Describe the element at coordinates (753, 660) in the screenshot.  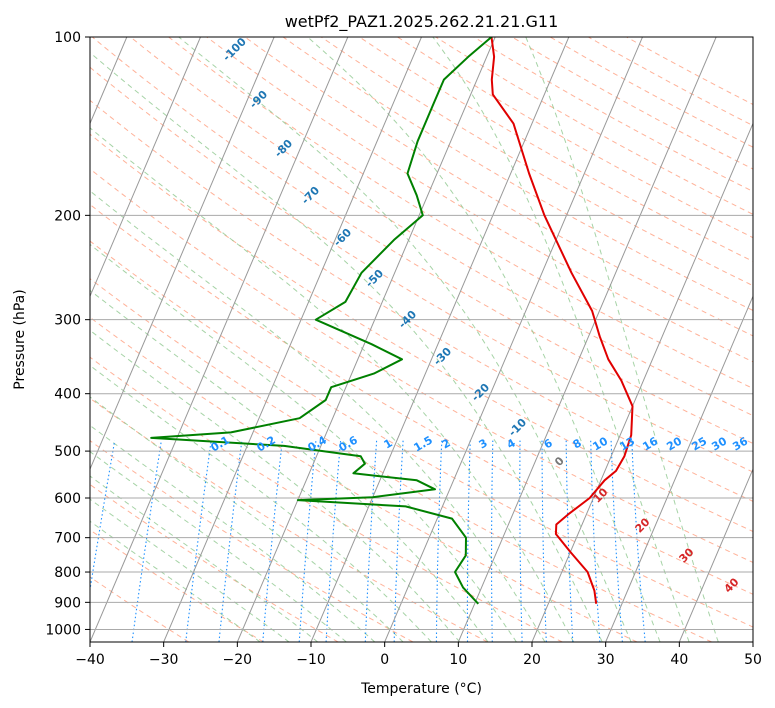
I see `x-tick-label: 50` at that location.